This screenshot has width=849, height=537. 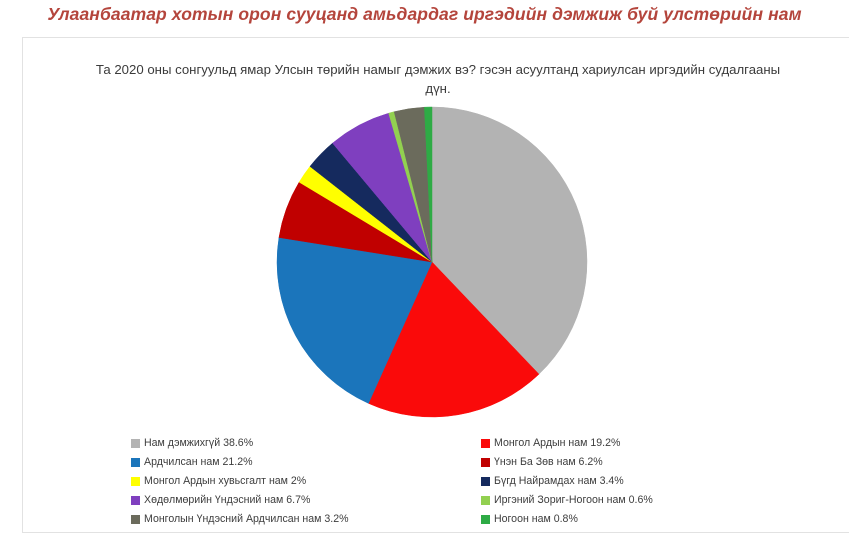 What do you see at coordinates (656, 481) in the screenshot?
I see `legend-item: Бүгд Найрамдах нам 3.4%` at bounding box center [656, 481].